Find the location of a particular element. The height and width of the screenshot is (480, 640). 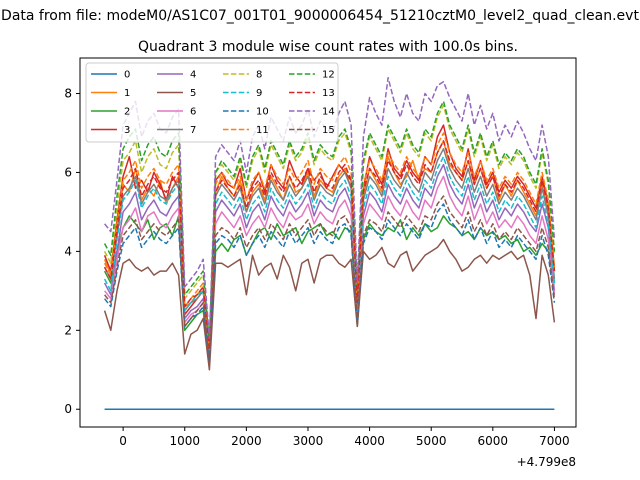

x-tick-label: 6000 is located at coordinates (493, 441).